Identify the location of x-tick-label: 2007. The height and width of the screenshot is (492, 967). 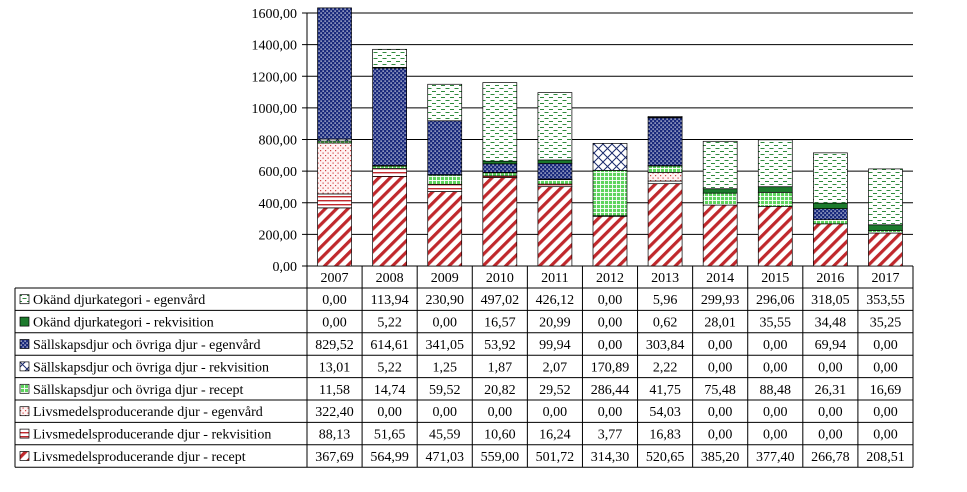
(335, 278).